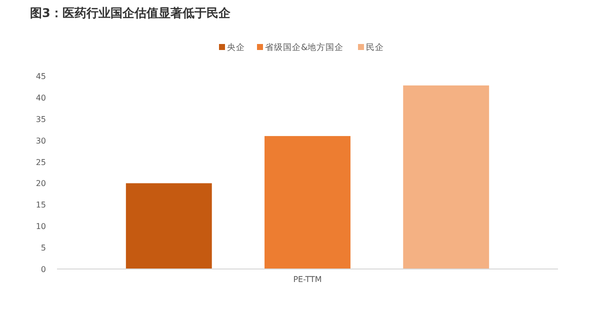  I want to click on y-tick-label: 10, so click(41, 227).